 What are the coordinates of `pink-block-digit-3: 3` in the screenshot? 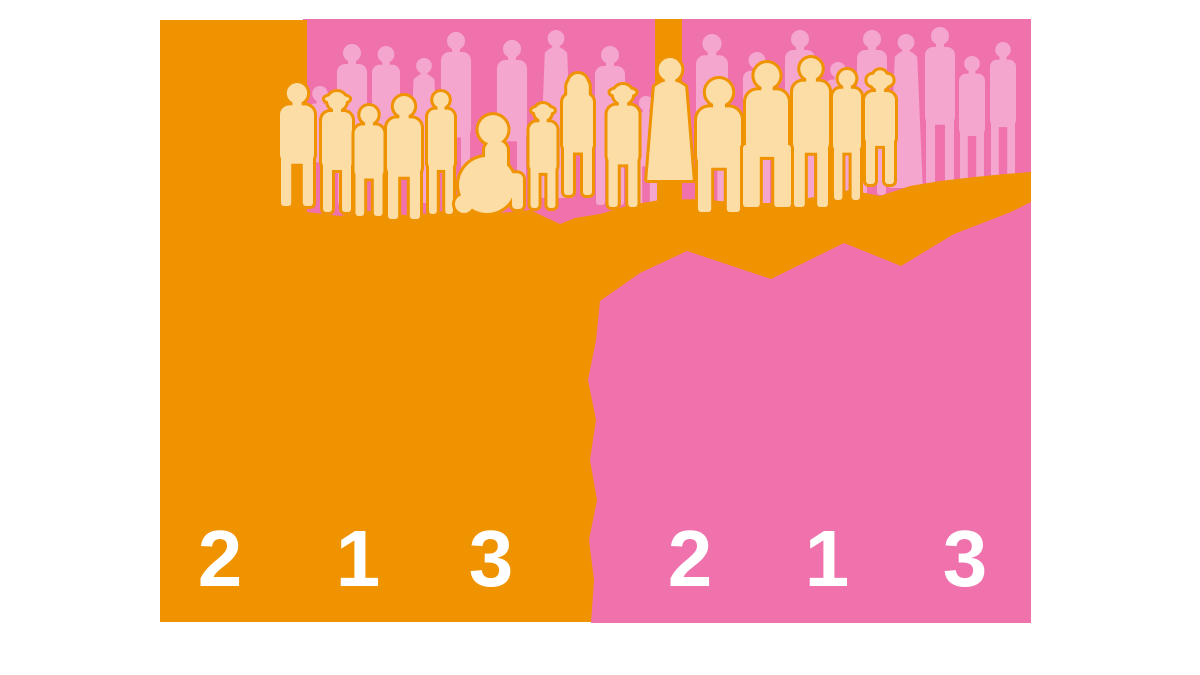 It's located at (965, 558).